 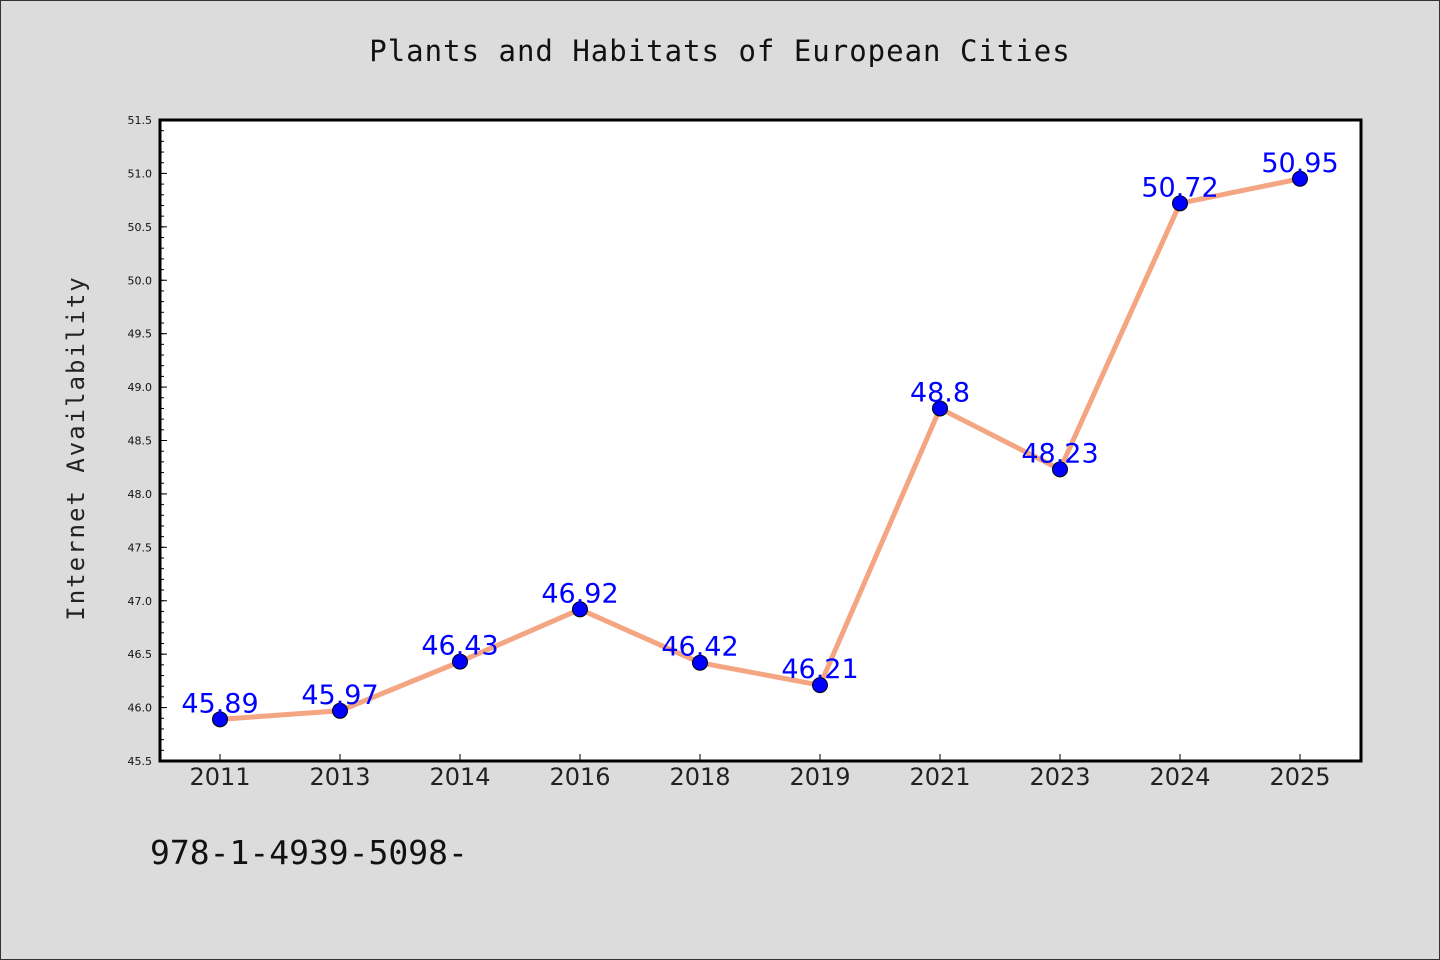 I want to click on x-tick-label: 2024, so click(x=1179, y=777).